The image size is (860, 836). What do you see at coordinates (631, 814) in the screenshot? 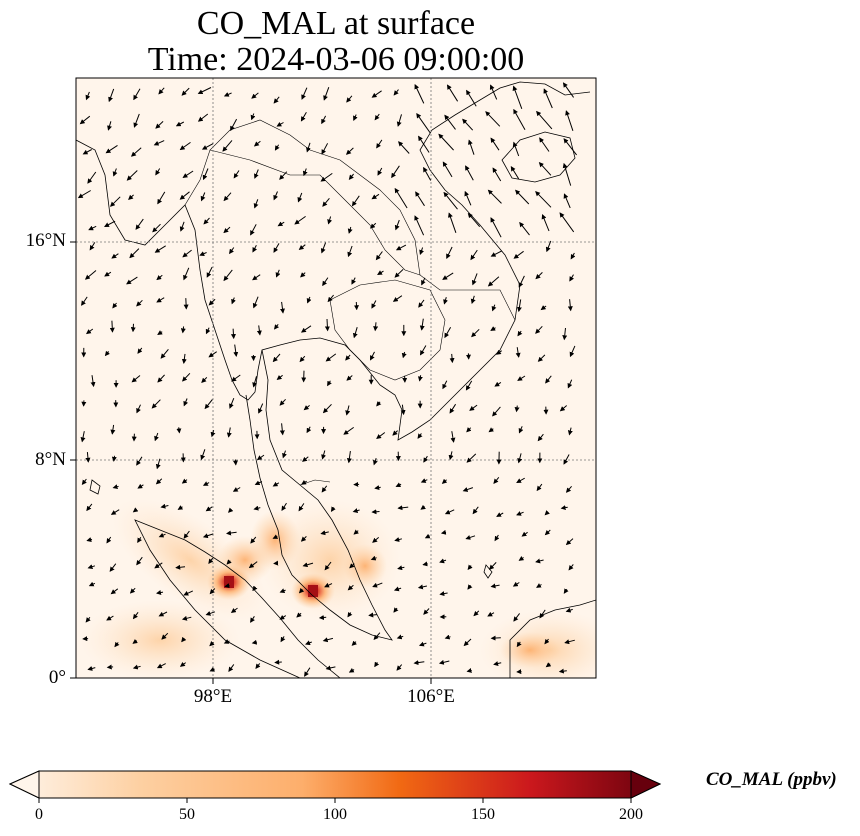
I see `colorbar-tick-200: 200` at bounding box center [631, 814].